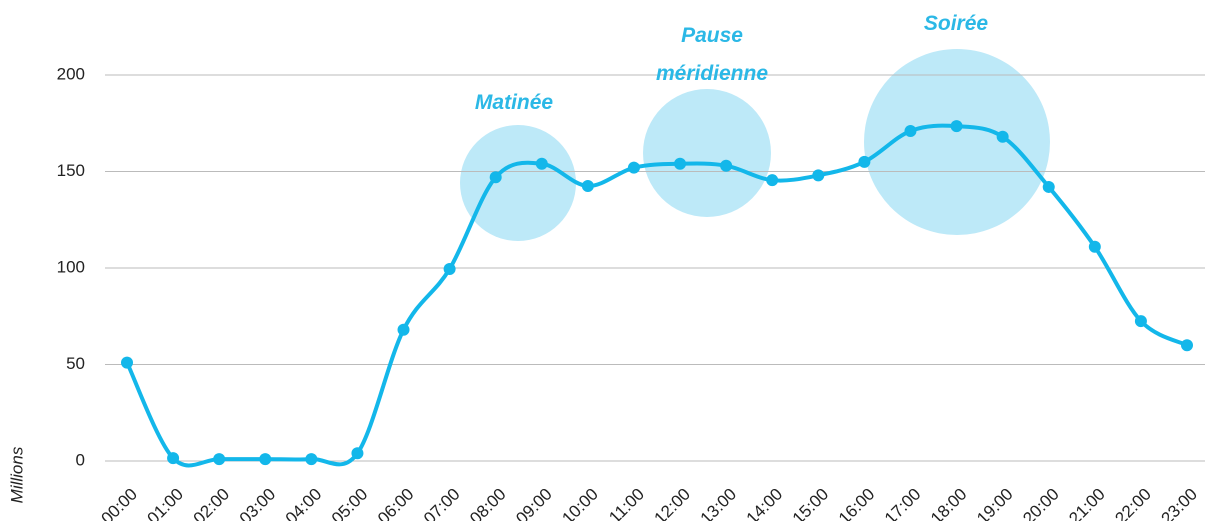 This screenshot has height=521, width=1208. Describe the element at coordinates (1087, 503) in the screenshot. I see `x-tick-label: 21:00` at that location.